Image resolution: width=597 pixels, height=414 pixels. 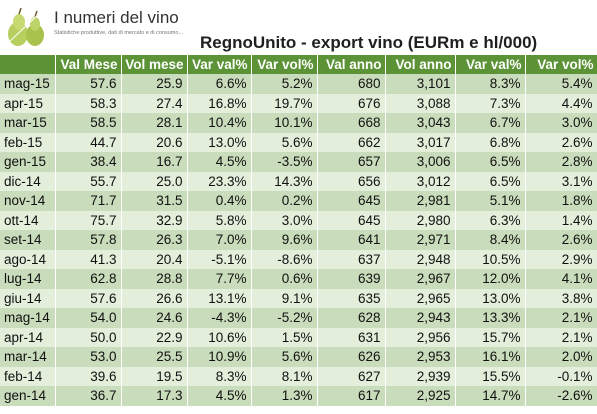 I want to click on cell-vol-mese: 28.1, so click(x=154, y=123).